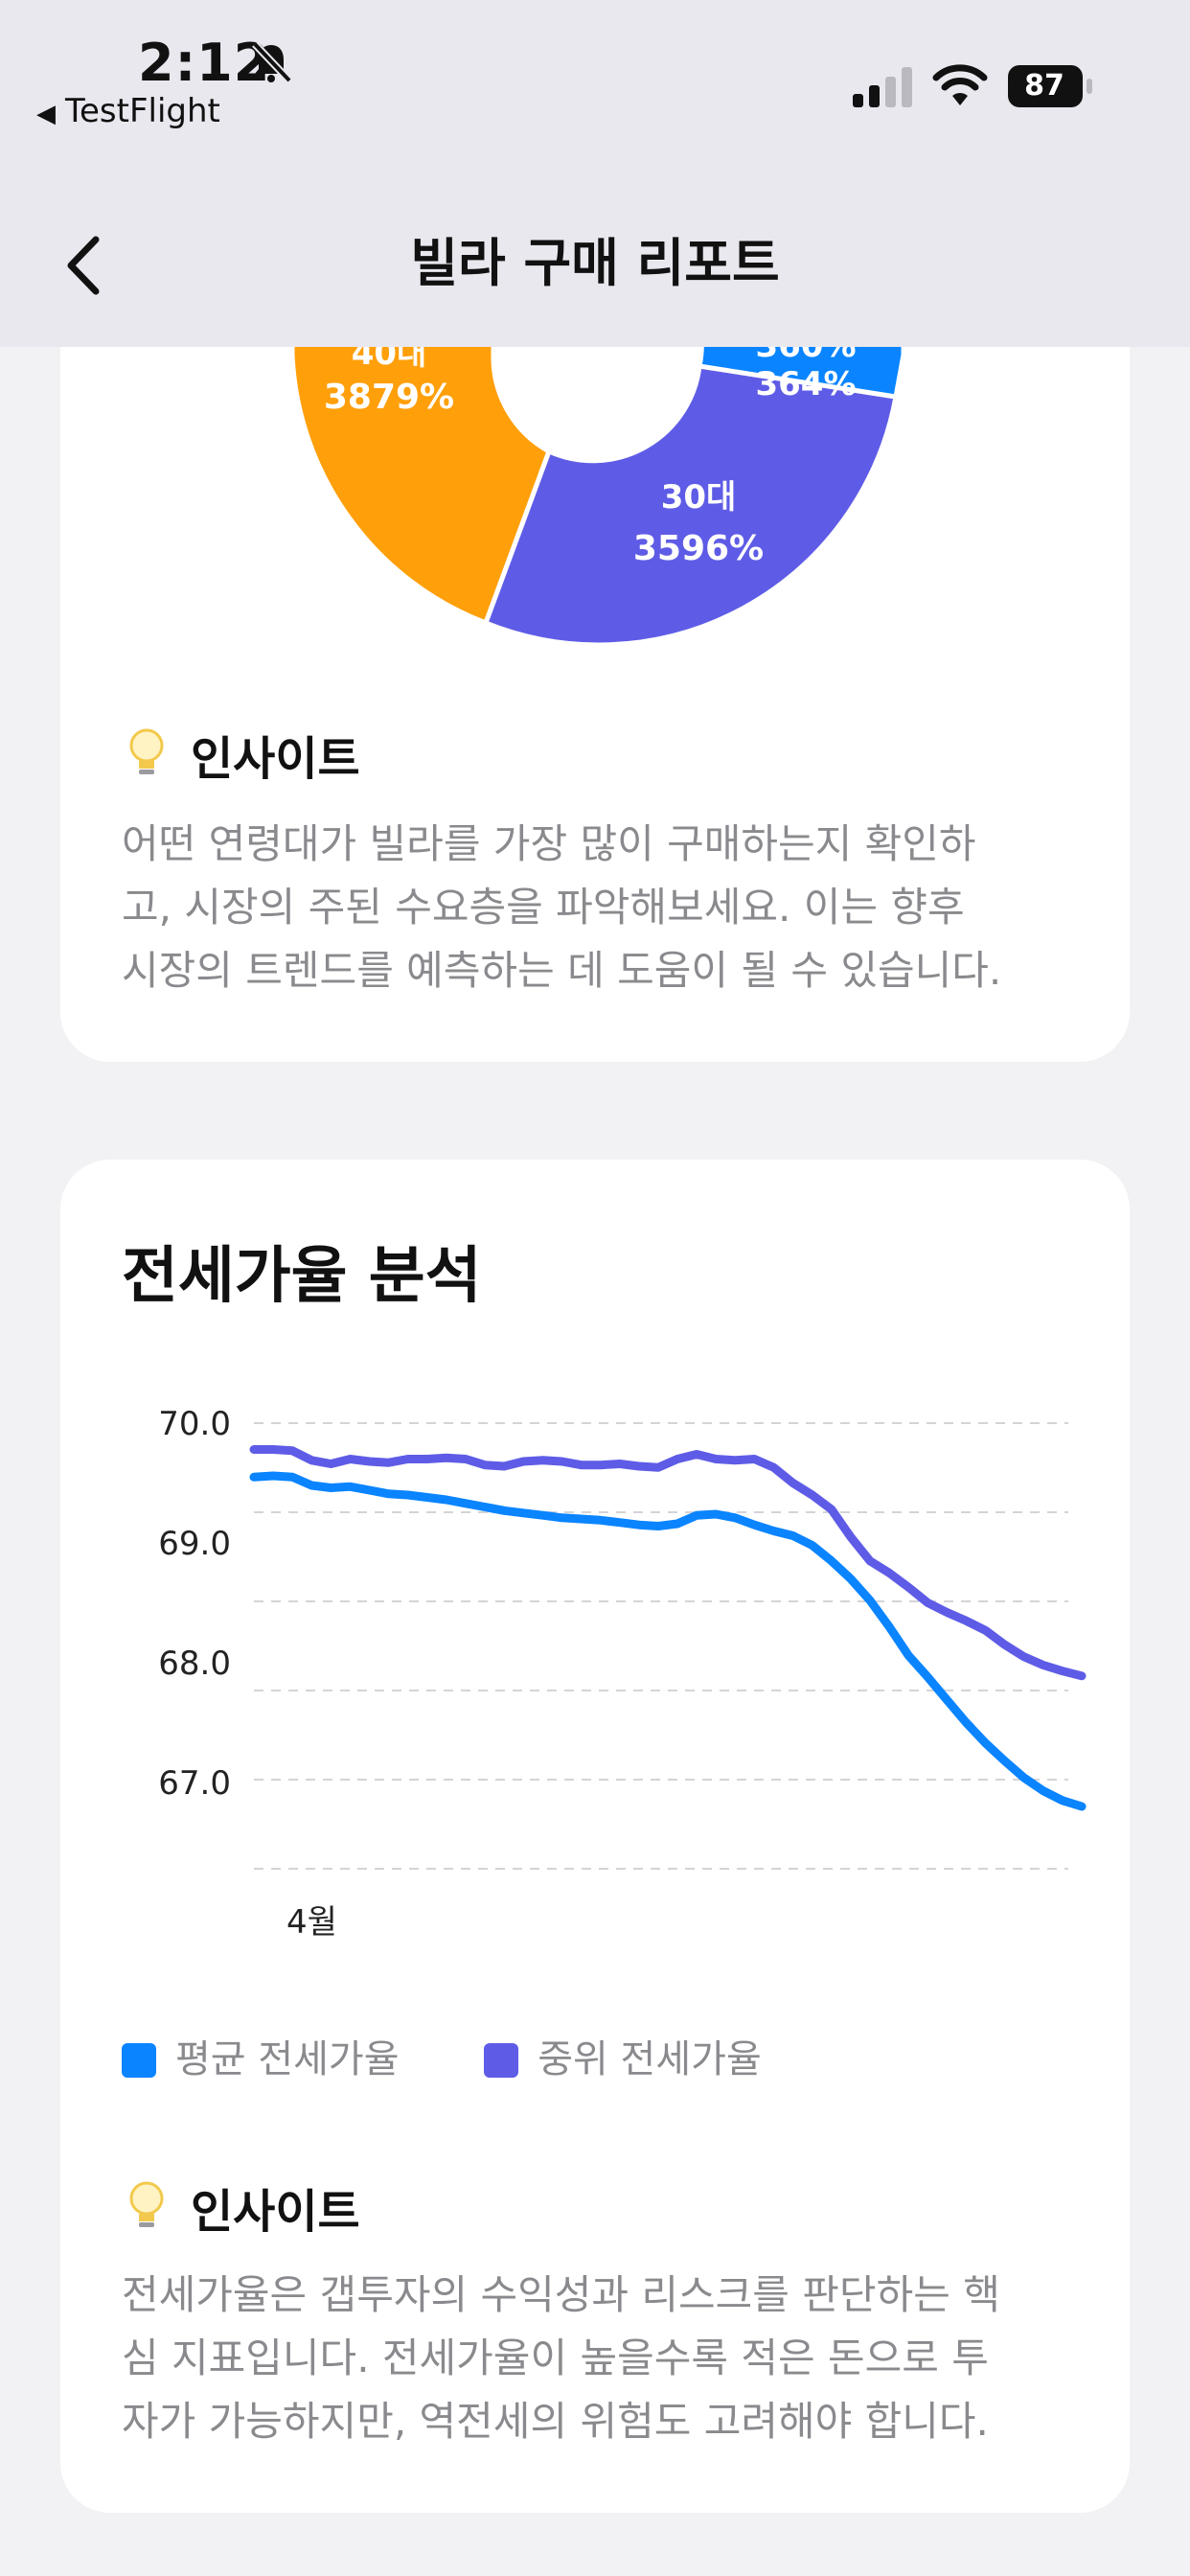 This screenshot has width=1190, height=2576. What do you see at coordinates (139, 2060) in the screenshot?
I see `legend-swatch-average` at bounding box center [139, 2060].